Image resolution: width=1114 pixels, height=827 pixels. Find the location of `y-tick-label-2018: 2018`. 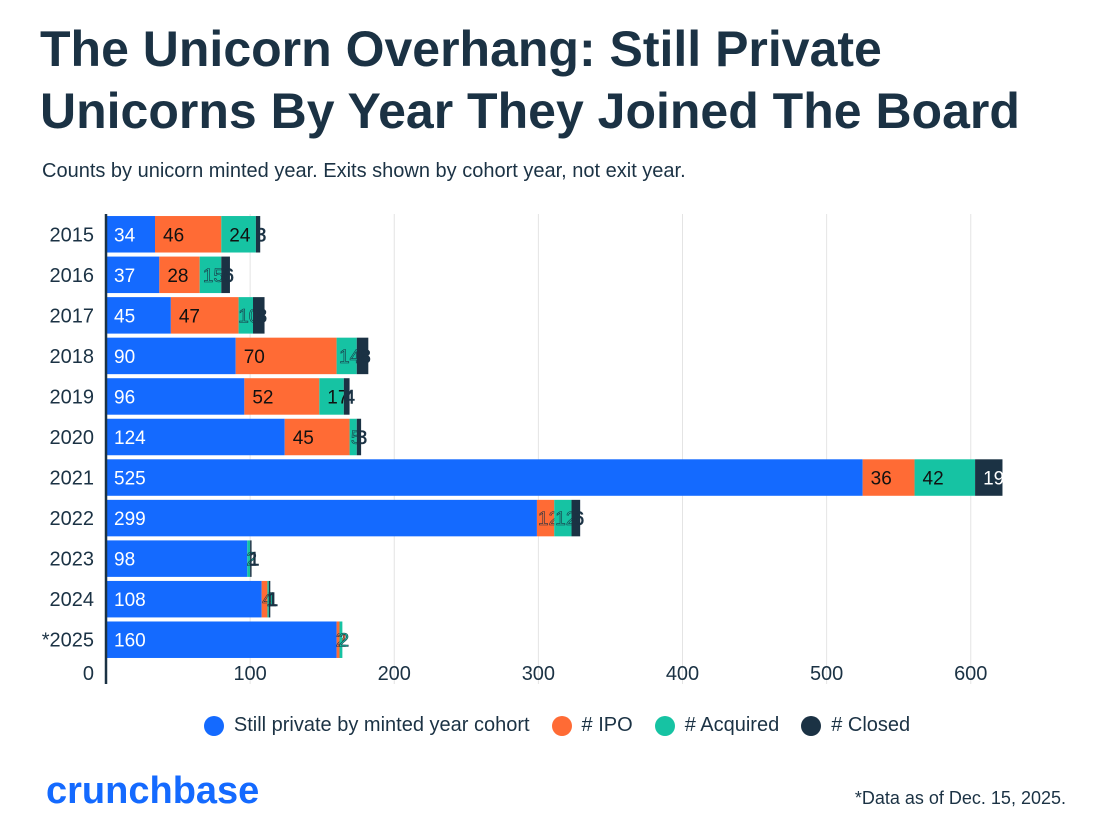

y-tick-label-2018: 2018 is located at coordinates (72, 357).